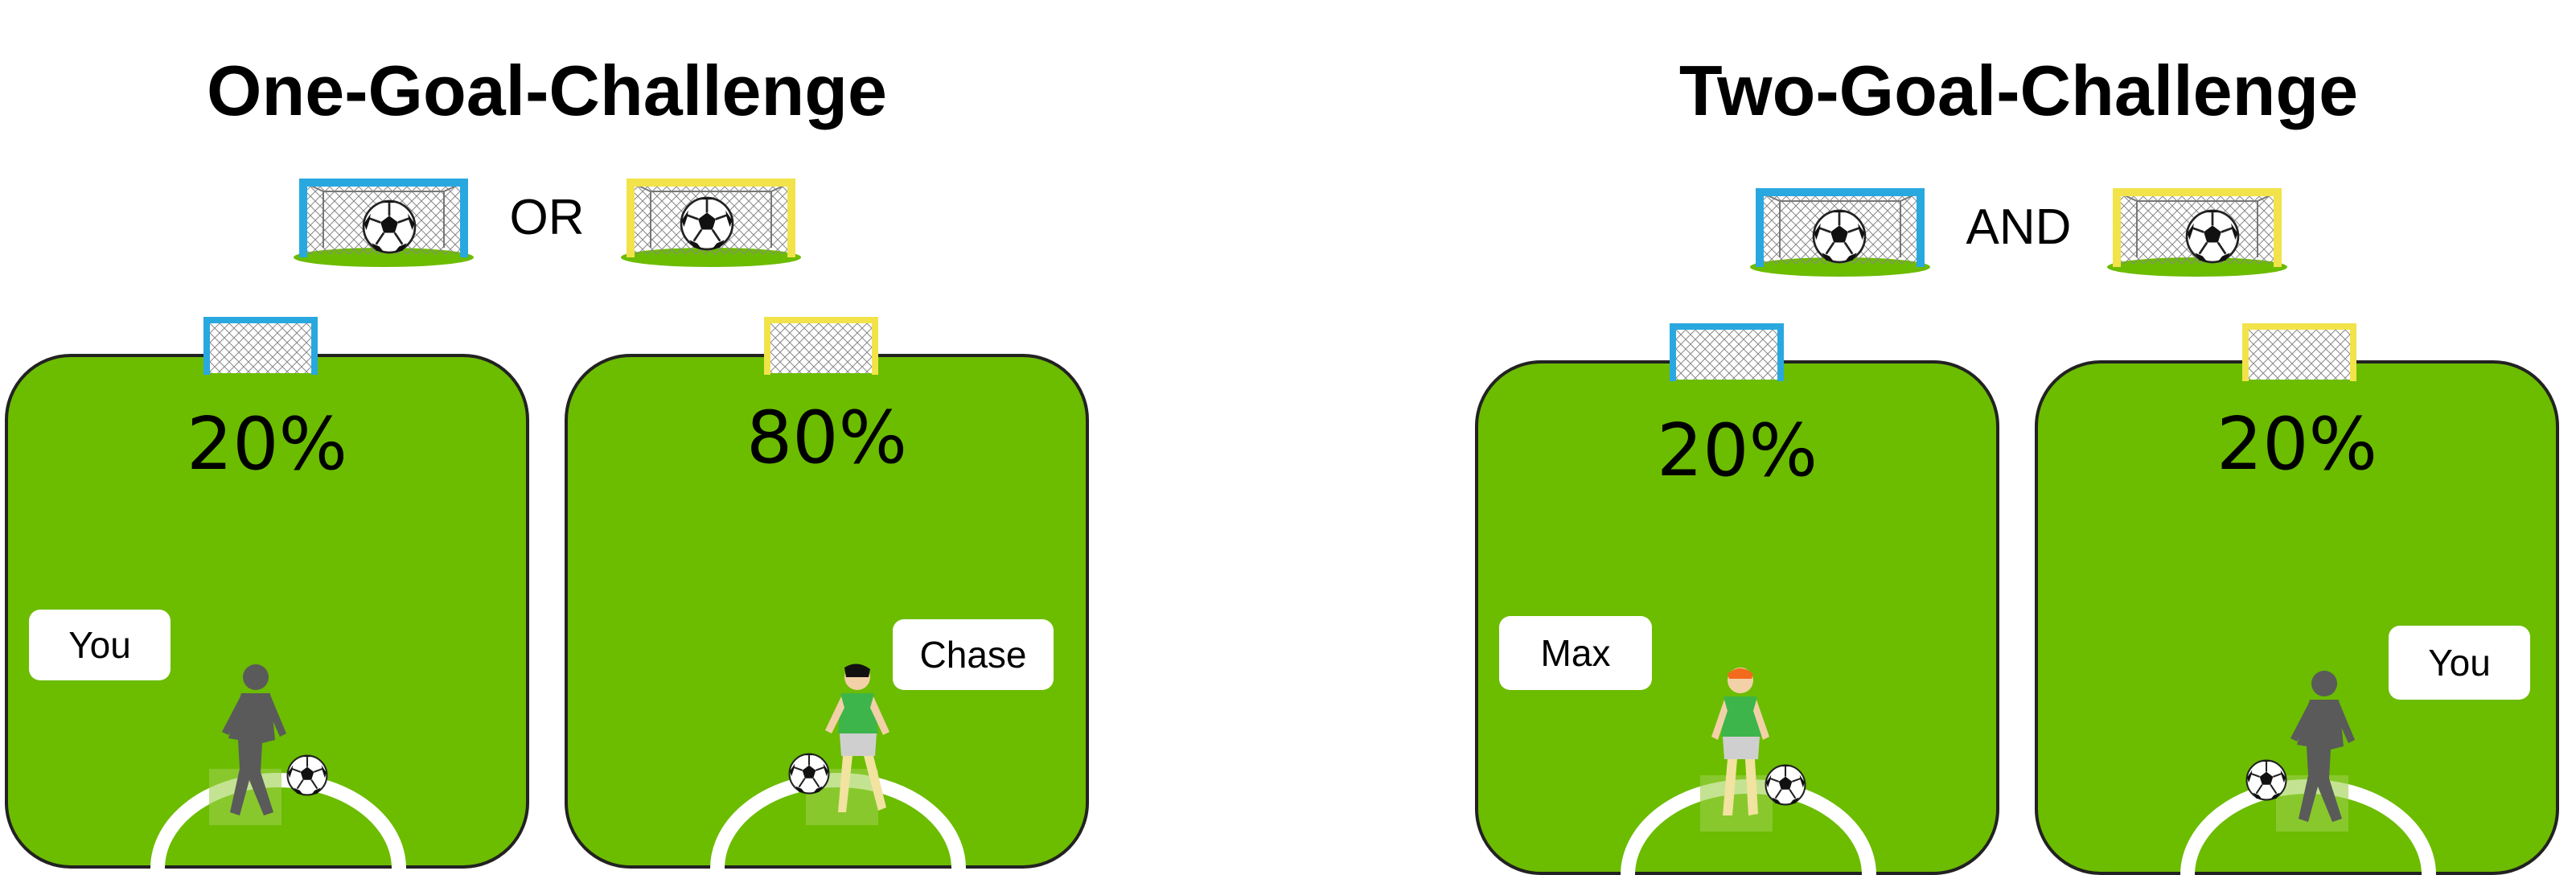 The width and height of the screenshot is (2576, 875). I want to click on two-goal-title: Two-Goal-Challenge, so click(2018, 90).